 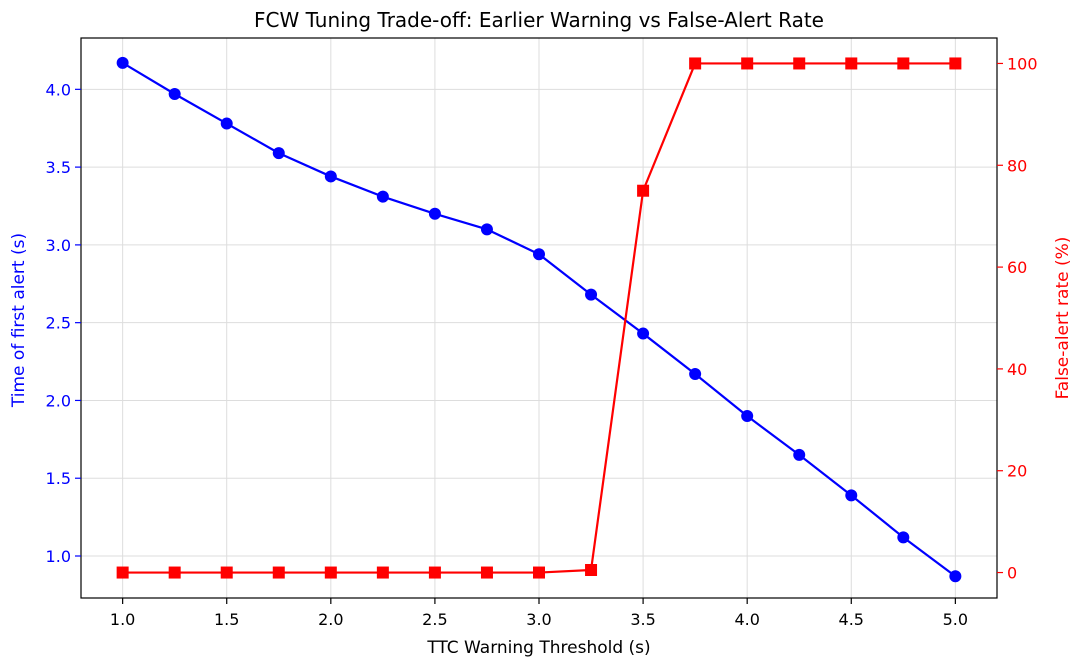 What do you see at coordinates (1017, 267) in the screenshot?
I see `y-right-tick-label: 60` at bounding box center [1017, 267].